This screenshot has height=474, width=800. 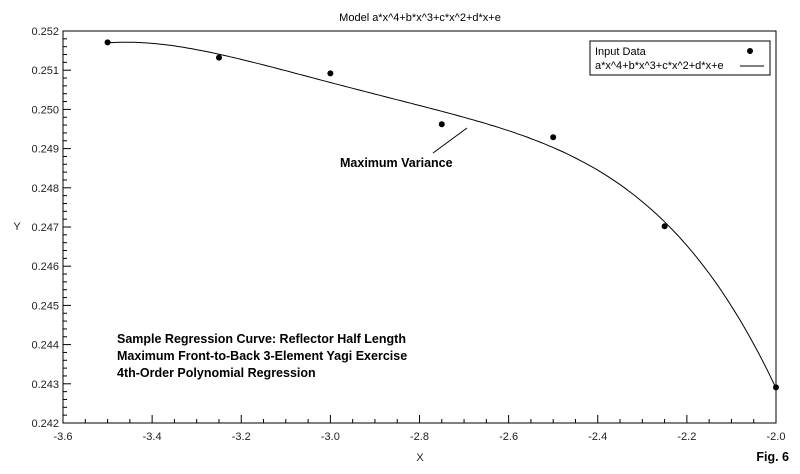 I want to click on chart-title: Model a*x^4+b*x^3+c*x^2+d*x+e, so click(x=420, y=18).